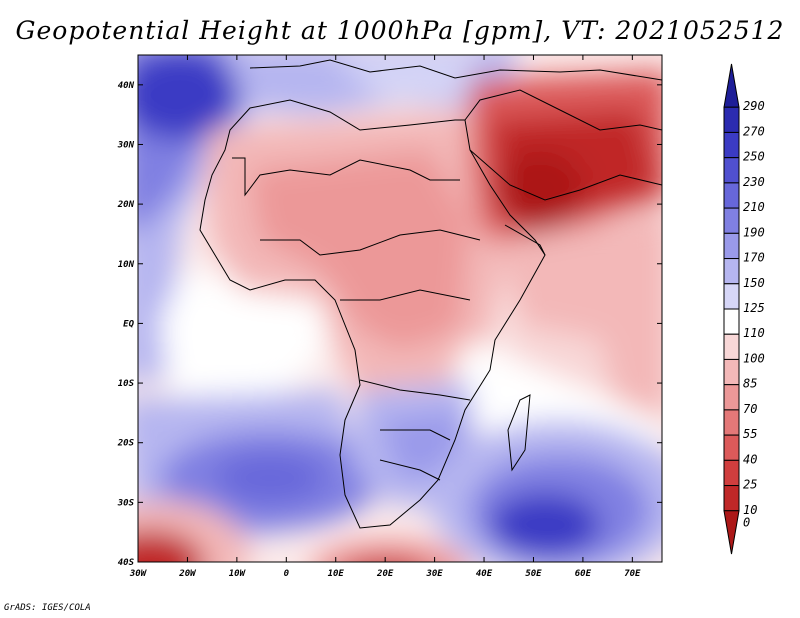 The image size is (800, 618). Describe the element at coordinates (126, 384) in the screenshot. I see `lat-label: 10S` at that location.